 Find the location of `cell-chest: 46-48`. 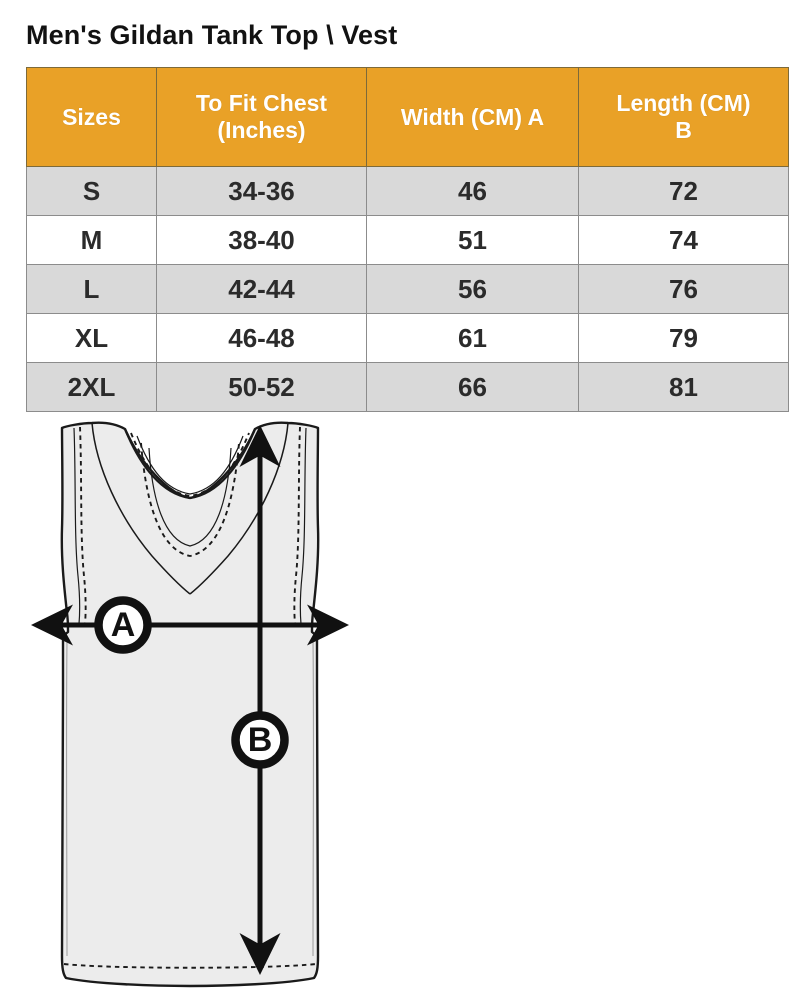

cell-chest: 46-48 is located at coordinates (261, 338).